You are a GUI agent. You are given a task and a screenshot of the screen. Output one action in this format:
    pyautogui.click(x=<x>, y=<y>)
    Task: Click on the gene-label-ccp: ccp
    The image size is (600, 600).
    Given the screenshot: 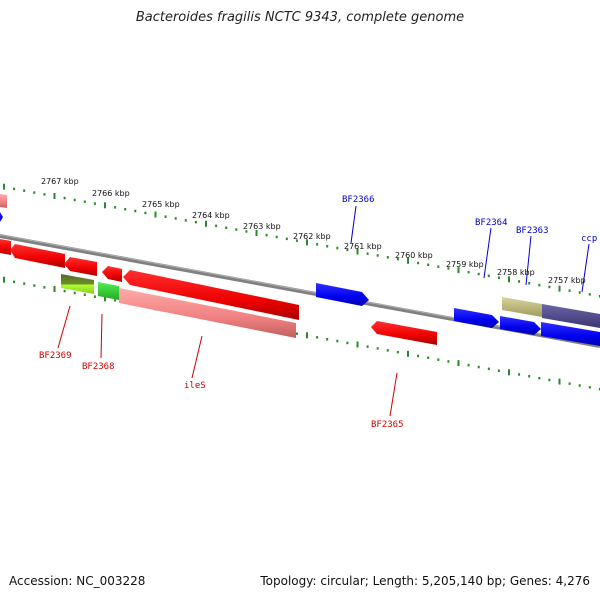 What is the action you would take?
    pyautogui.click(x=589, y=239)
    